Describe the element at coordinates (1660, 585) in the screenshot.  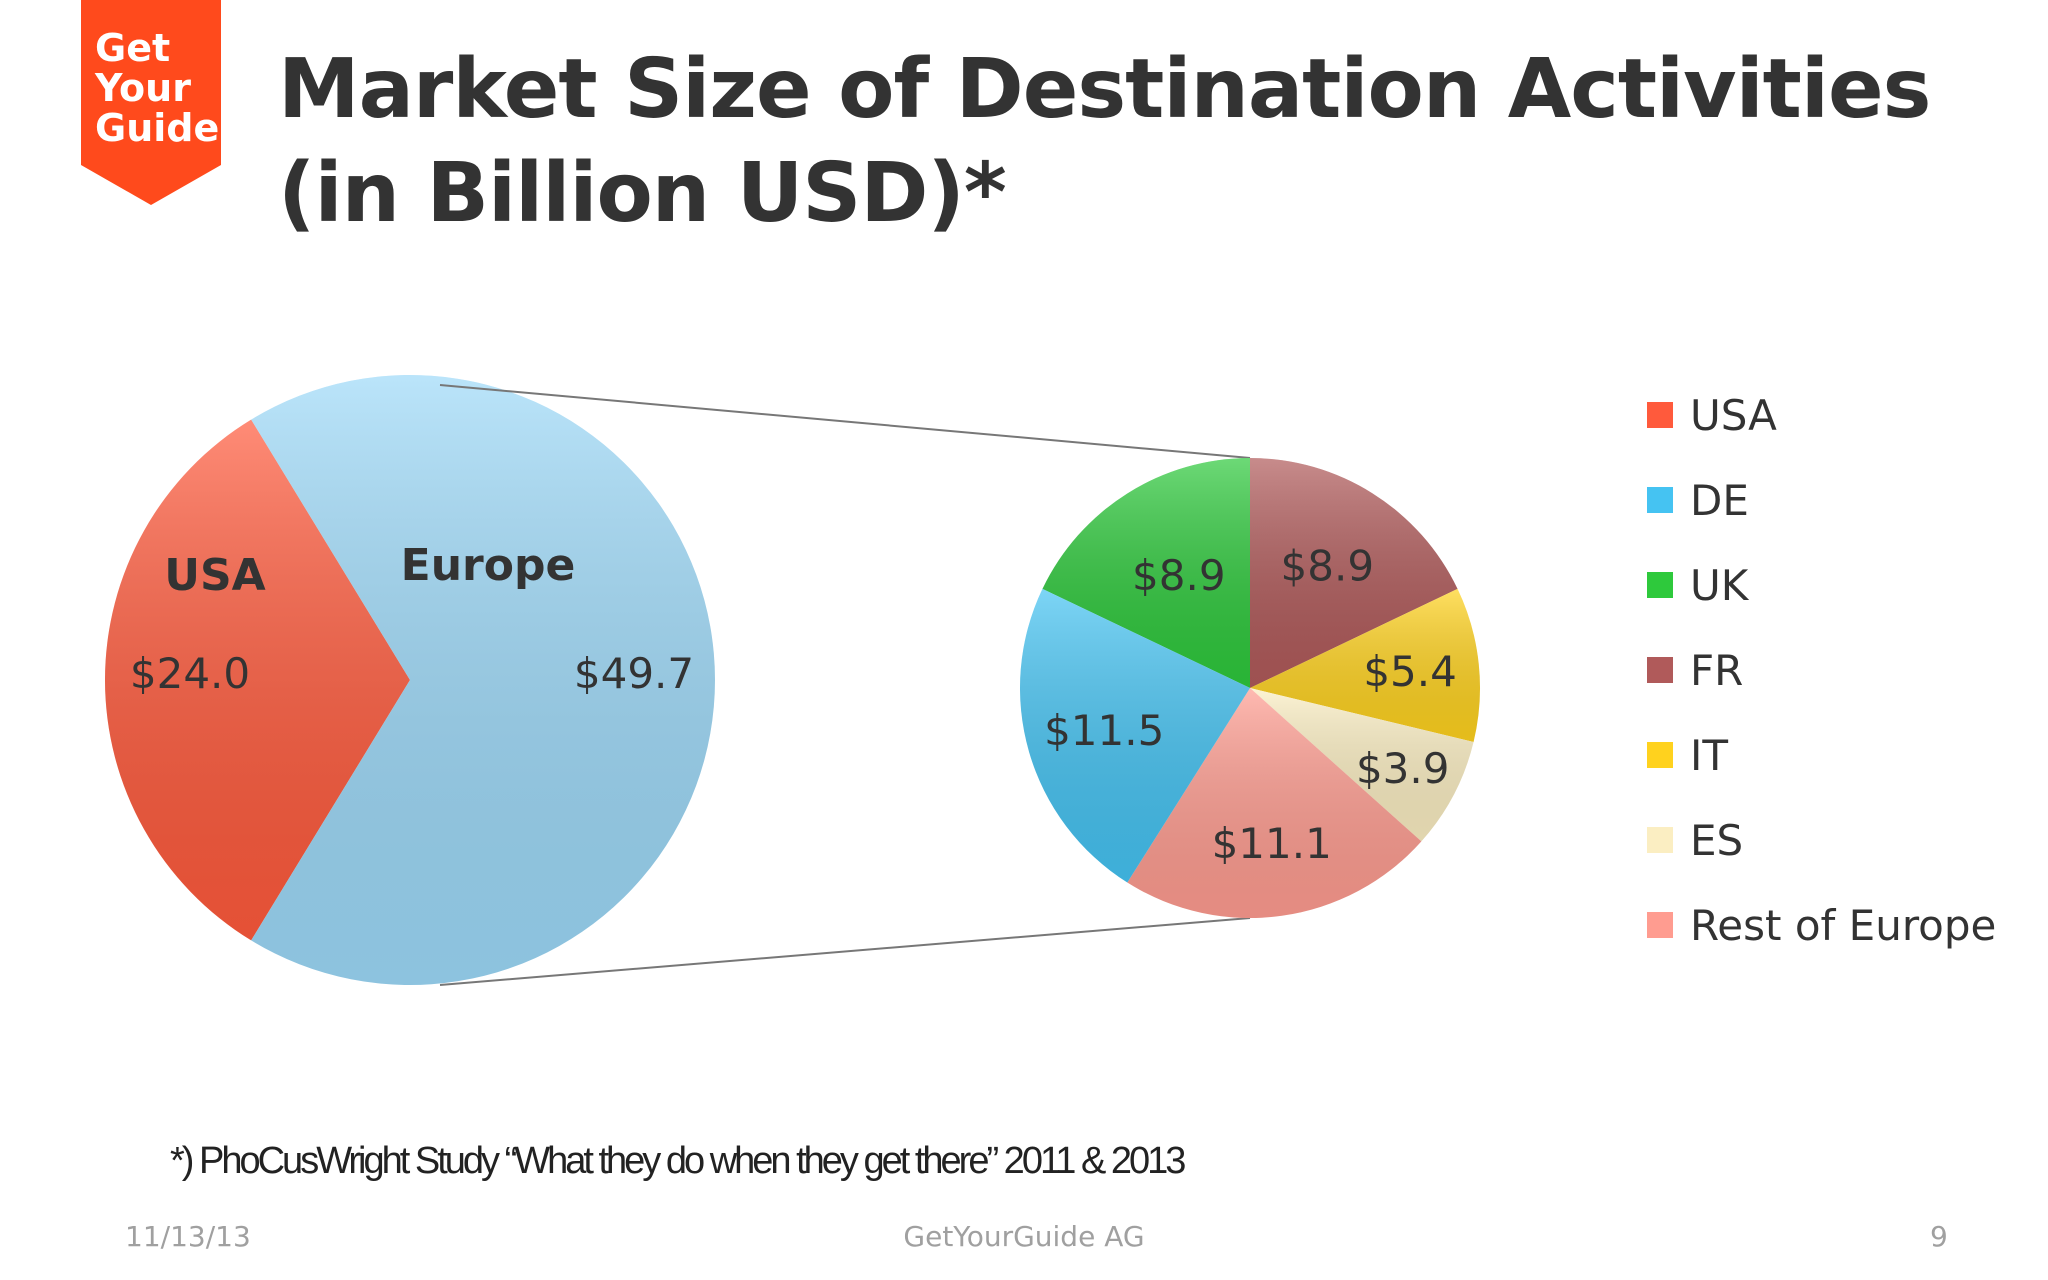
I see `legend-swatch-uk` at that location.